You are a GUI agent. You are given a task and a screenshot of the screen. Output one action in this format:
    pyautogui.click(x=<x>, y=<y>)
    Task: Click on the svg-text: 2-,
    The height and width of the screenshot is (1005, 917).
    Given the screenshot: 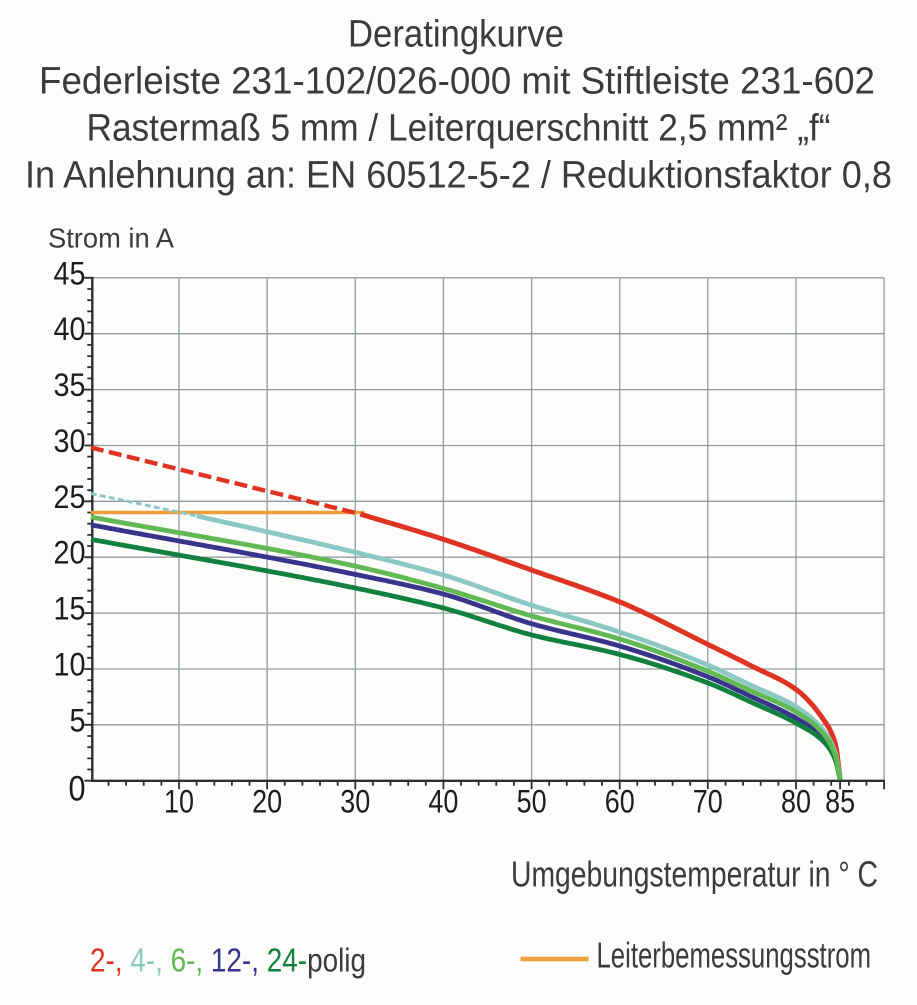 What is the action you would take?
    pyautogui.click(x=106, y=960)
    